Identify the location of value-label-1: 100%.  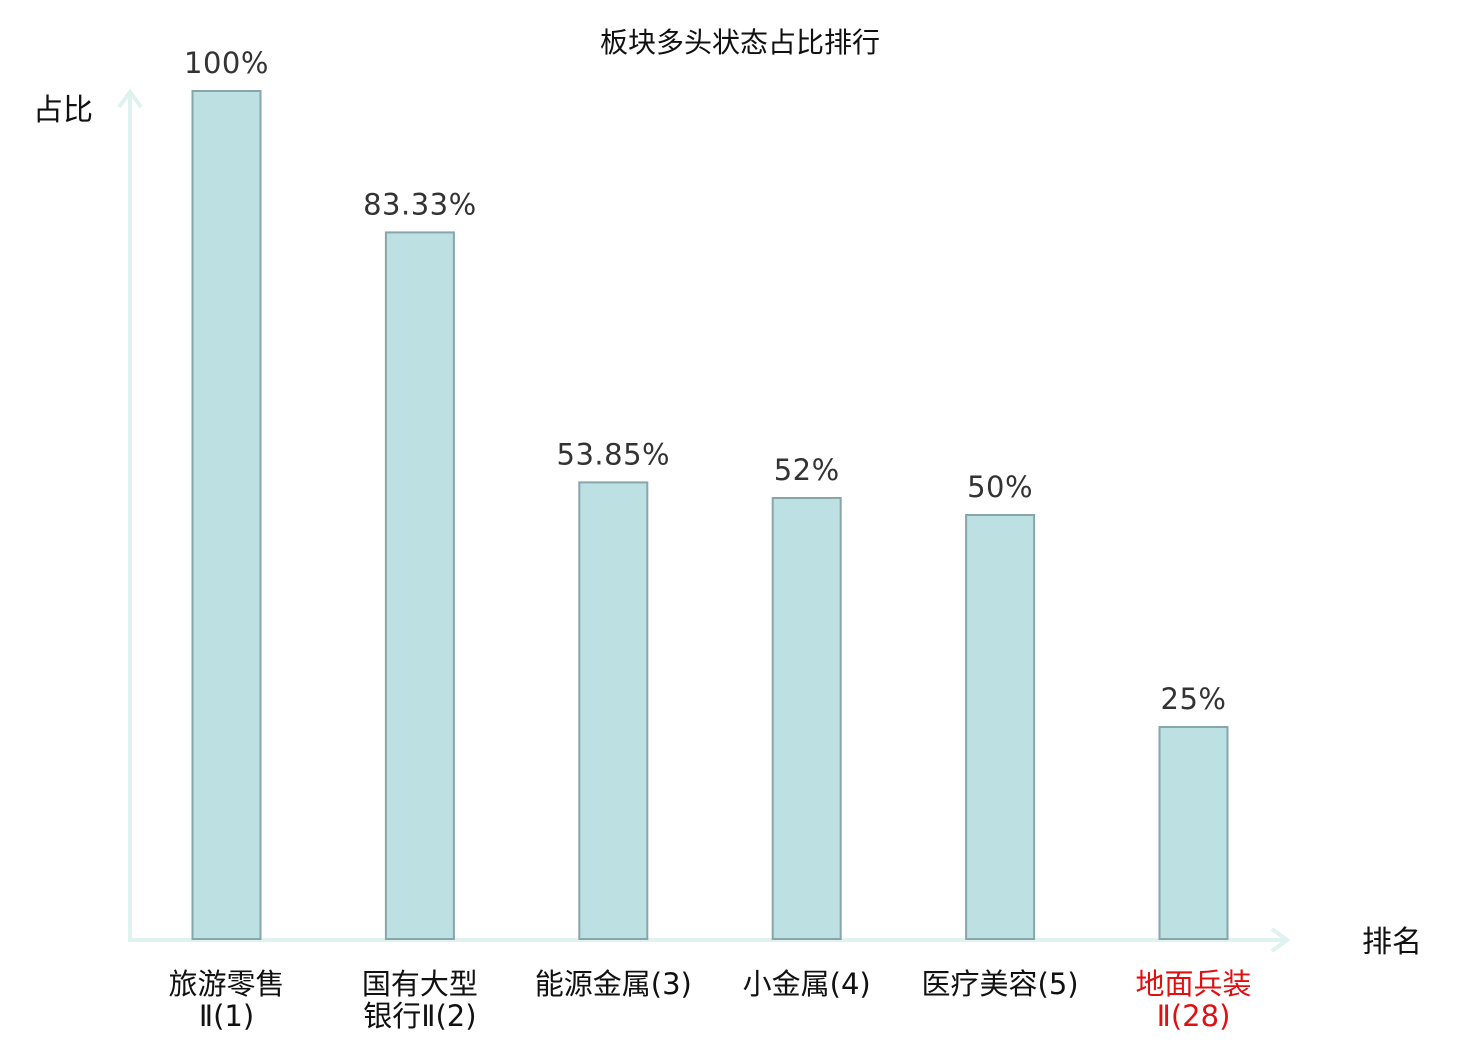
(226, 63).